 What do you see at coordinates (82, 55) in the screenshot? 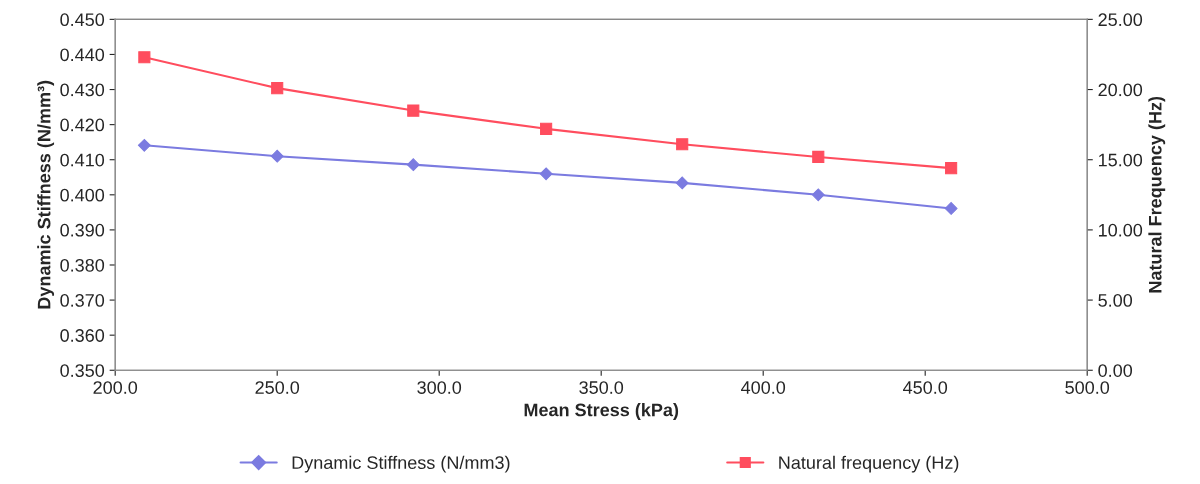
I see `y-tick-label: 0.440` at bounding box center [82, 55].